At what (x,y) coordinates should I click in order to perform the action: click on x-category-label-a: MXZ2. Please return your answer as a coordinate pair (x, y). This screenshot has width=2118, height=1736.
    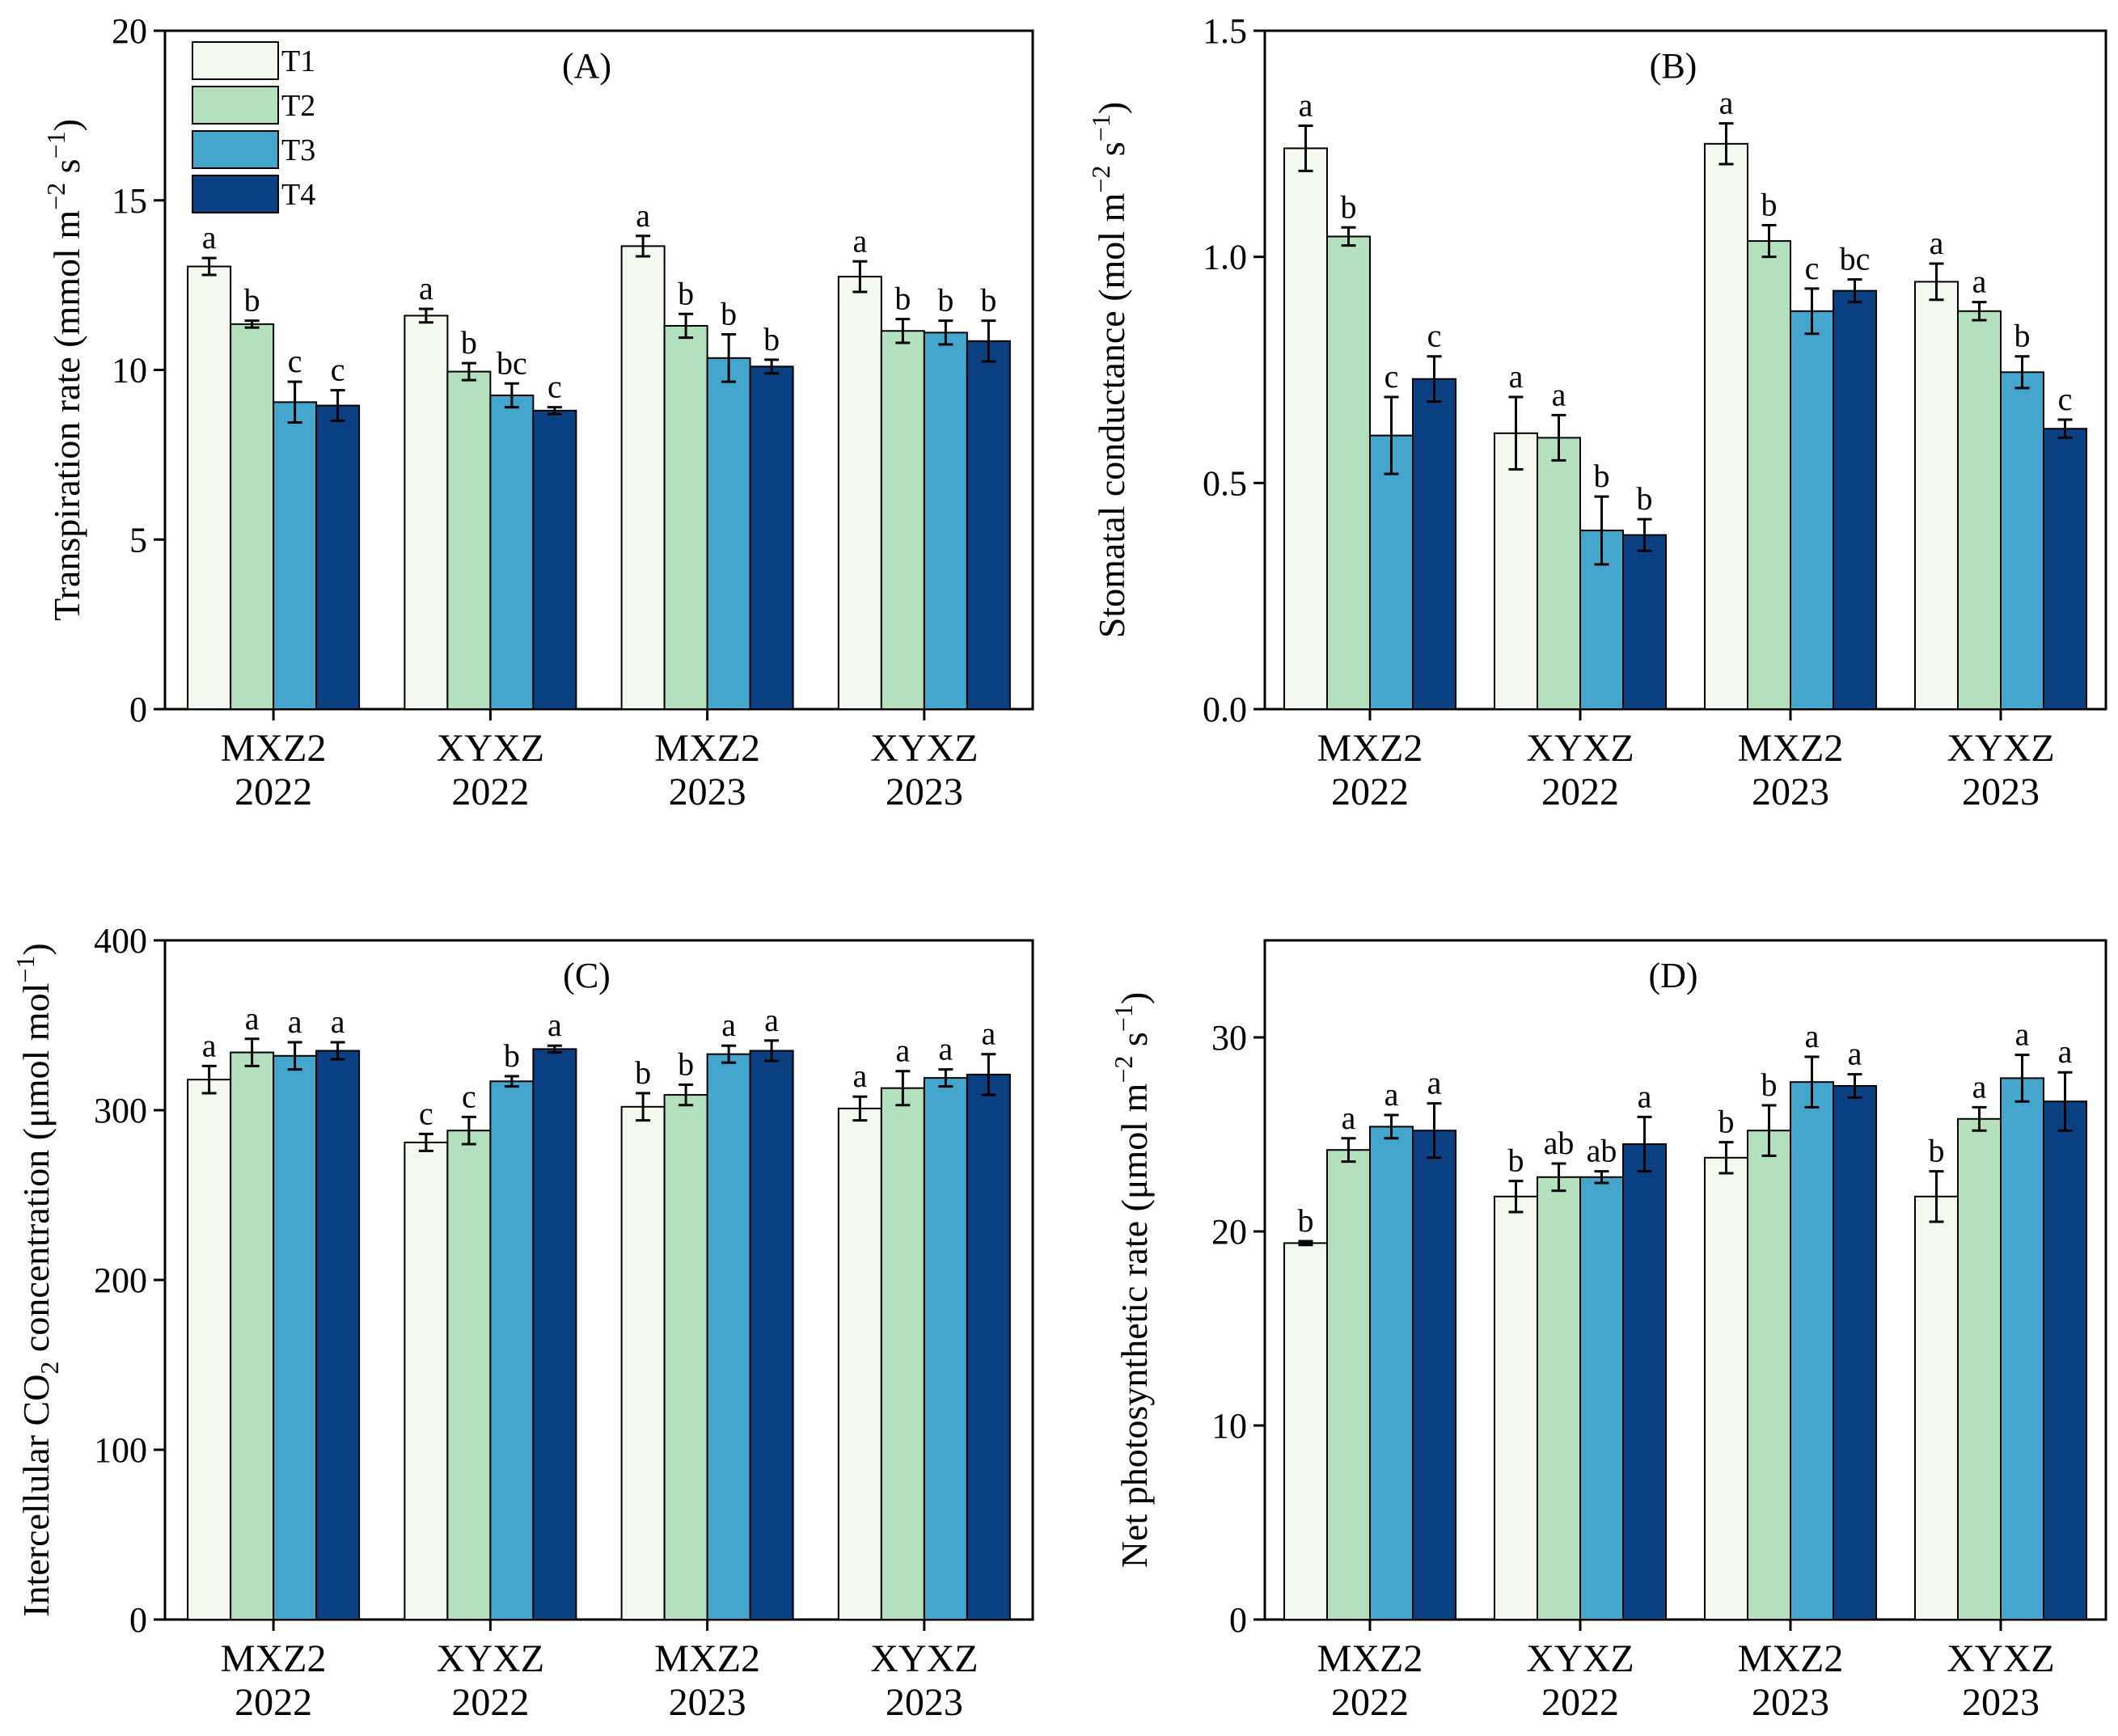
    Looking at the image, I should click on (274, 748).